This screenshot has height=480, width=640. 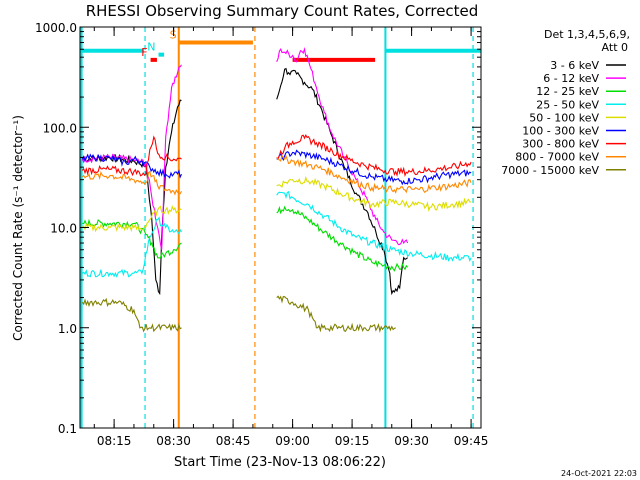 What do you see at coordinates (574, 65) in the screenshot?
I see `legend-label-0: 3 - 6 keV` at bounding box center [574, 65].